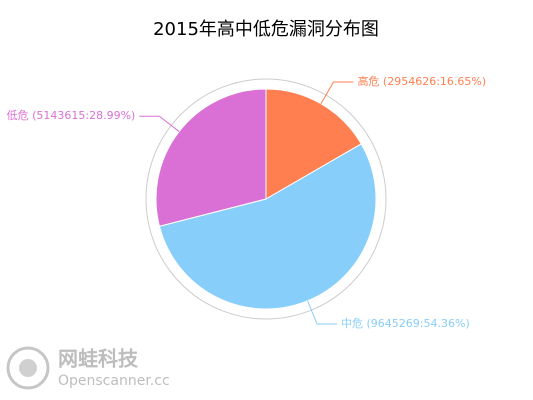  I want to click on watermark-name: 网蛙科技, so click(98, 359).